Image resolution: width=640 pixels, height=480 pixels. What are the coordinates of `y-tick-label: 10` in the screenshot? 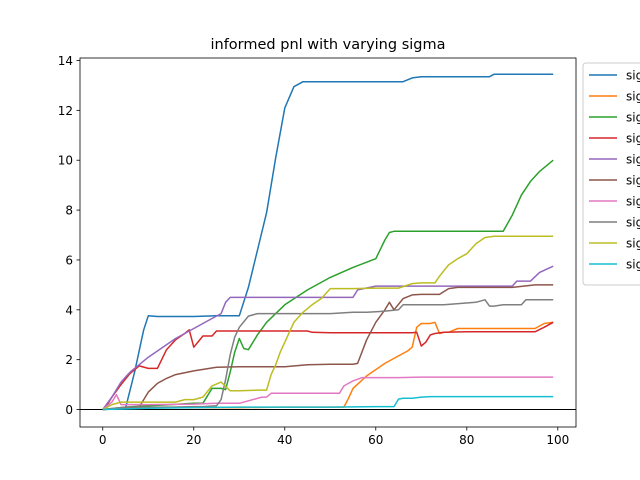 It's located at (65, 161).